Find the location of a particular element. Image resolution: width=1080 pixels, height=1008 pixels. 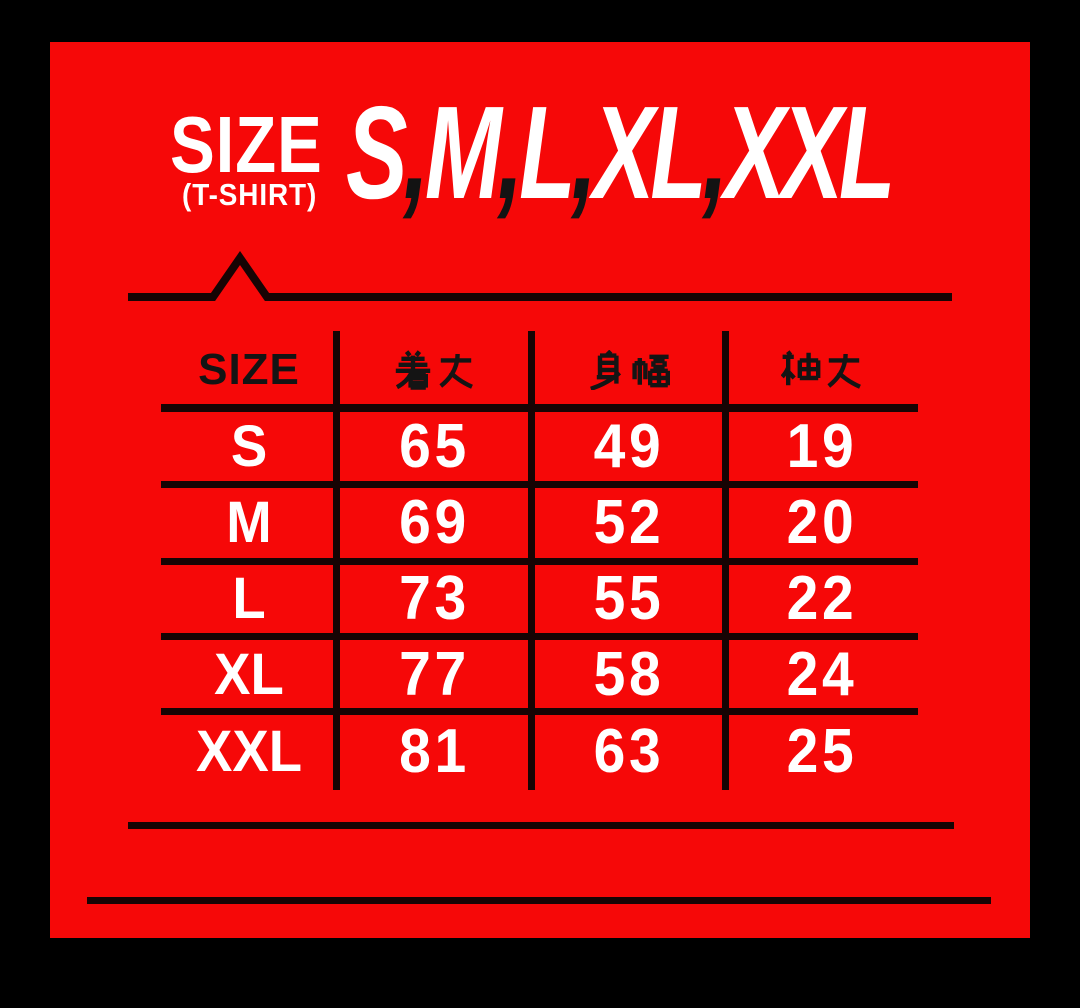

headline-letter: XXL is located at coordinates (809, 152).